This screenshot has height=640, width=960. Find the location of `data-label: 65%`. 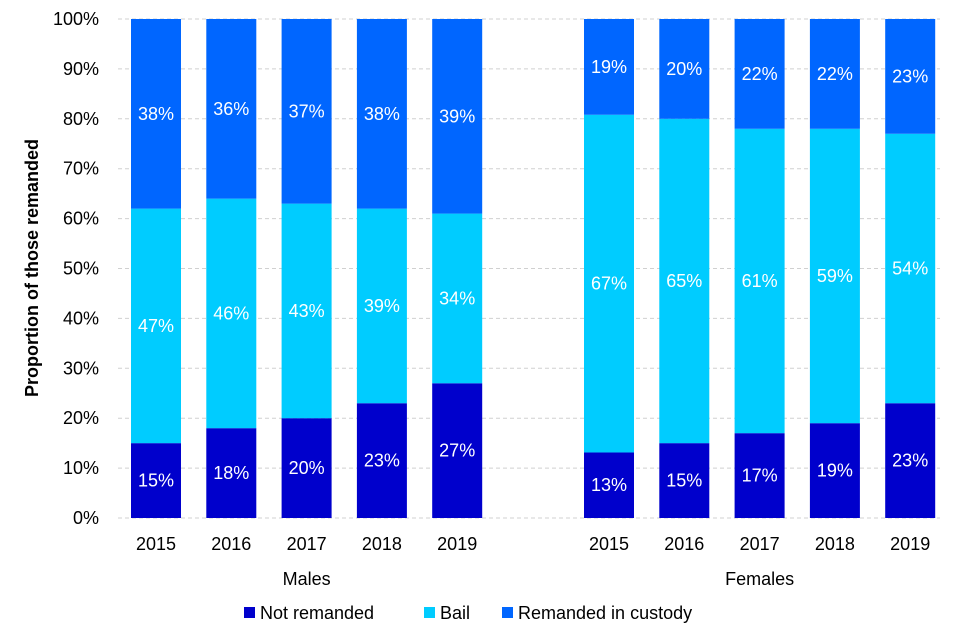

data-label: 65% is located at coordinates (684, 281).